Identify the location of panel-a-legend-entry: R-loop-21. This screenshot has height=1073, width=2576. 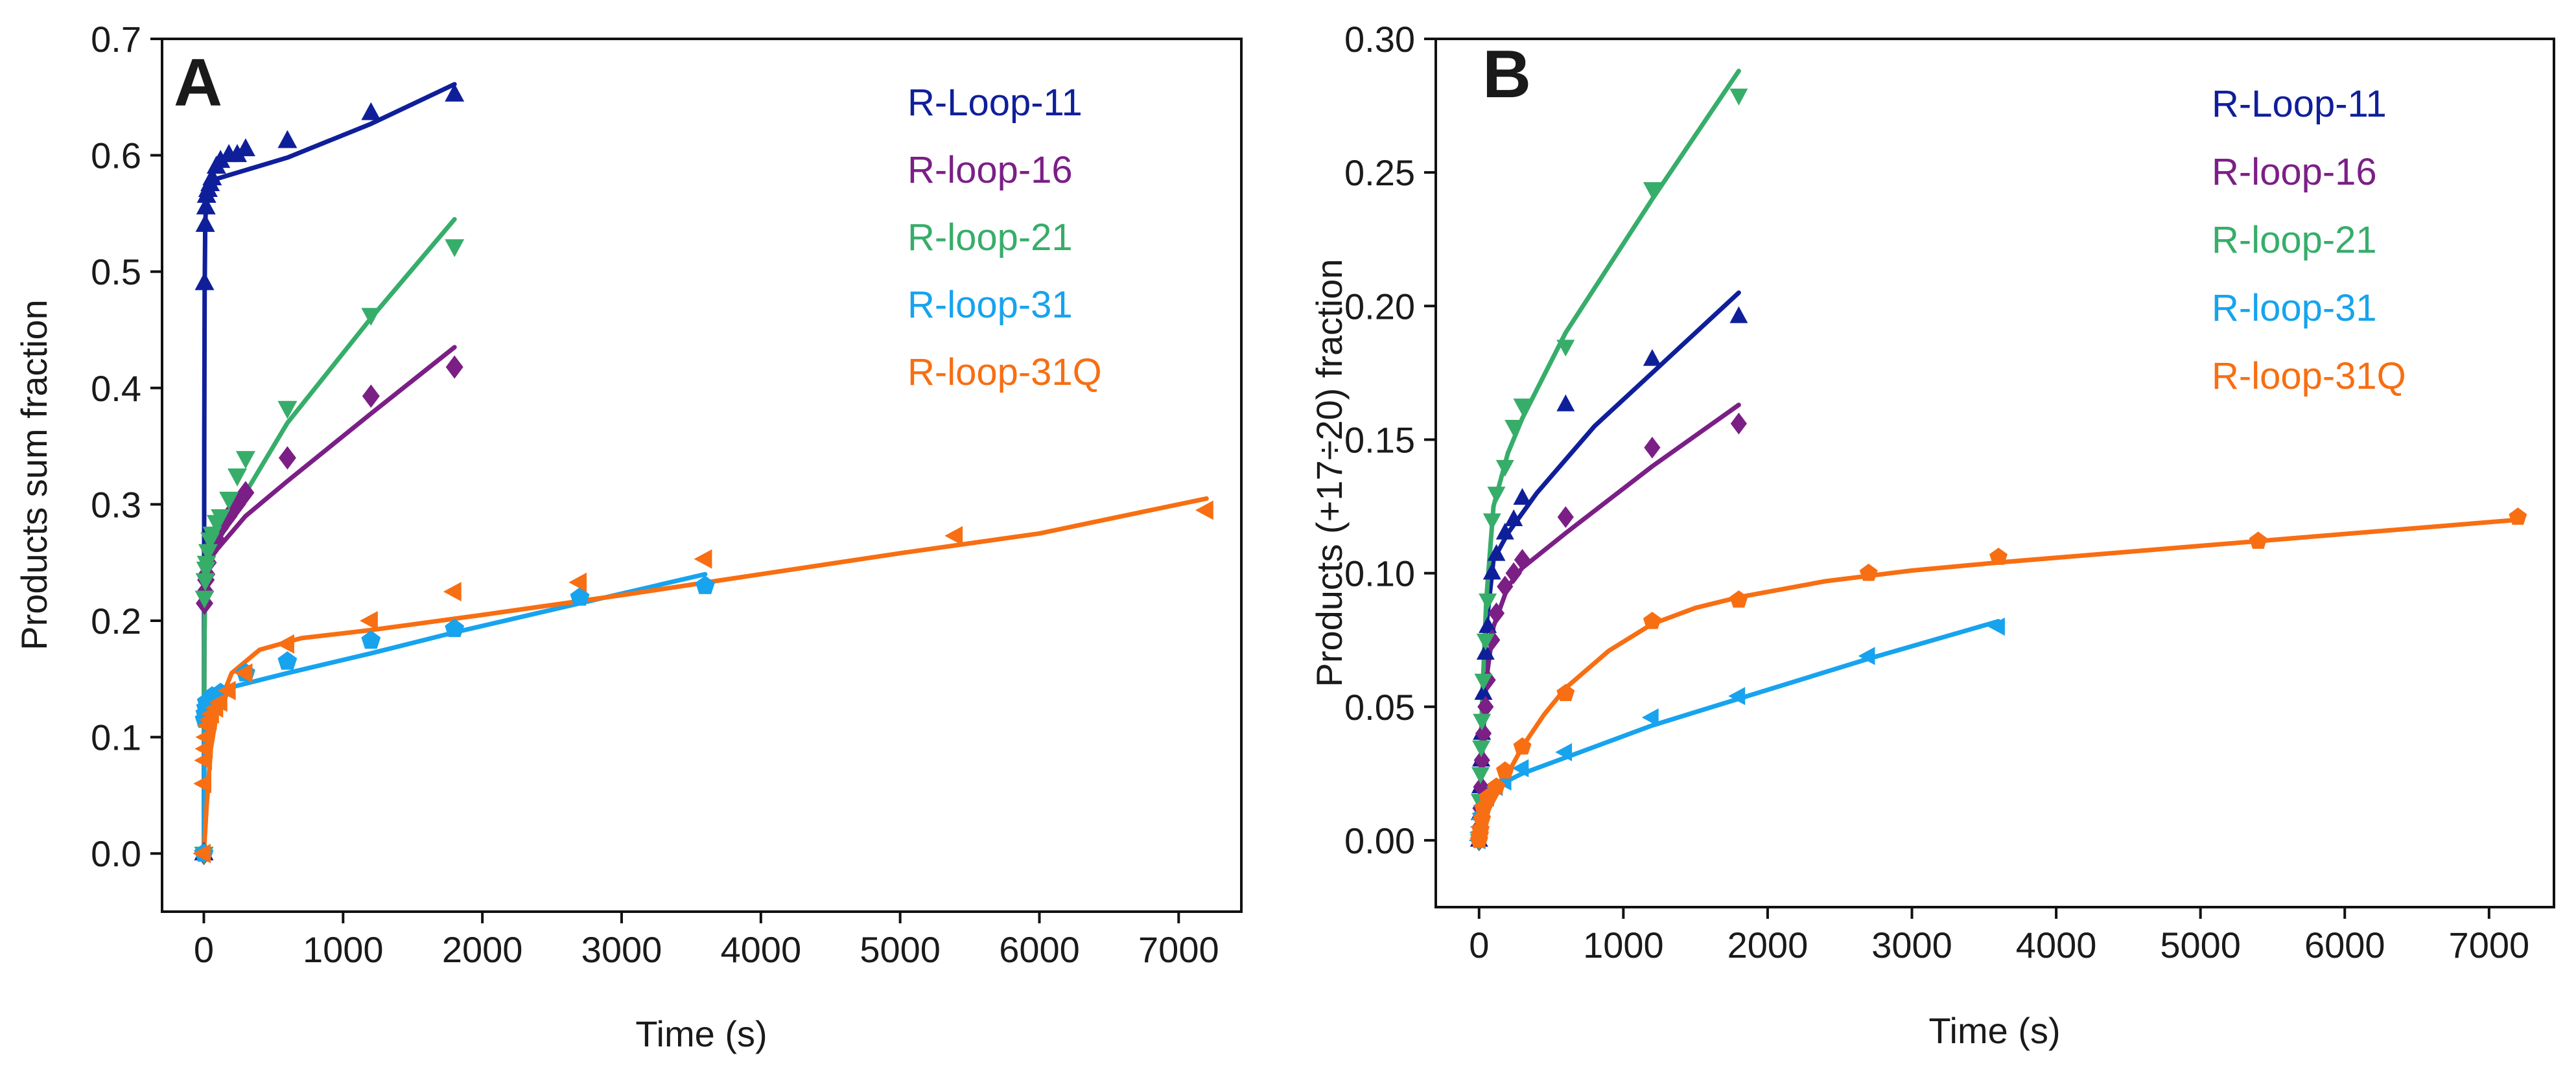
(990, 237).